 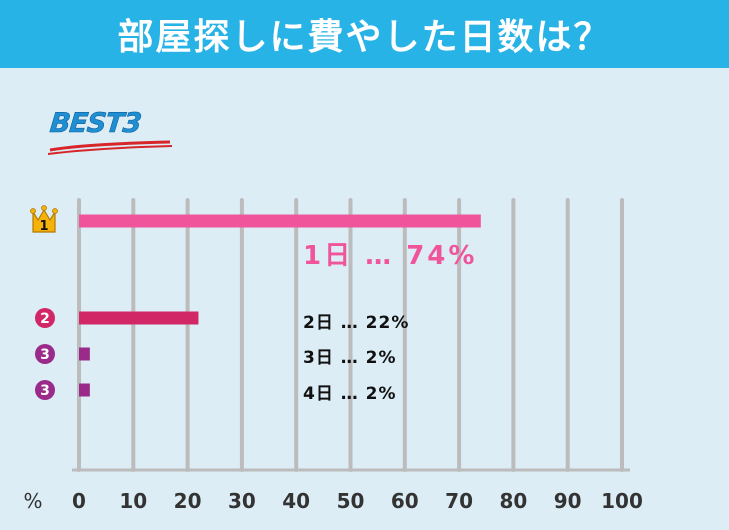 What do you see at coordinates (133, 501) in the screenshot?
I see `x-tick-label: 10` at bounding box center [133, 501].